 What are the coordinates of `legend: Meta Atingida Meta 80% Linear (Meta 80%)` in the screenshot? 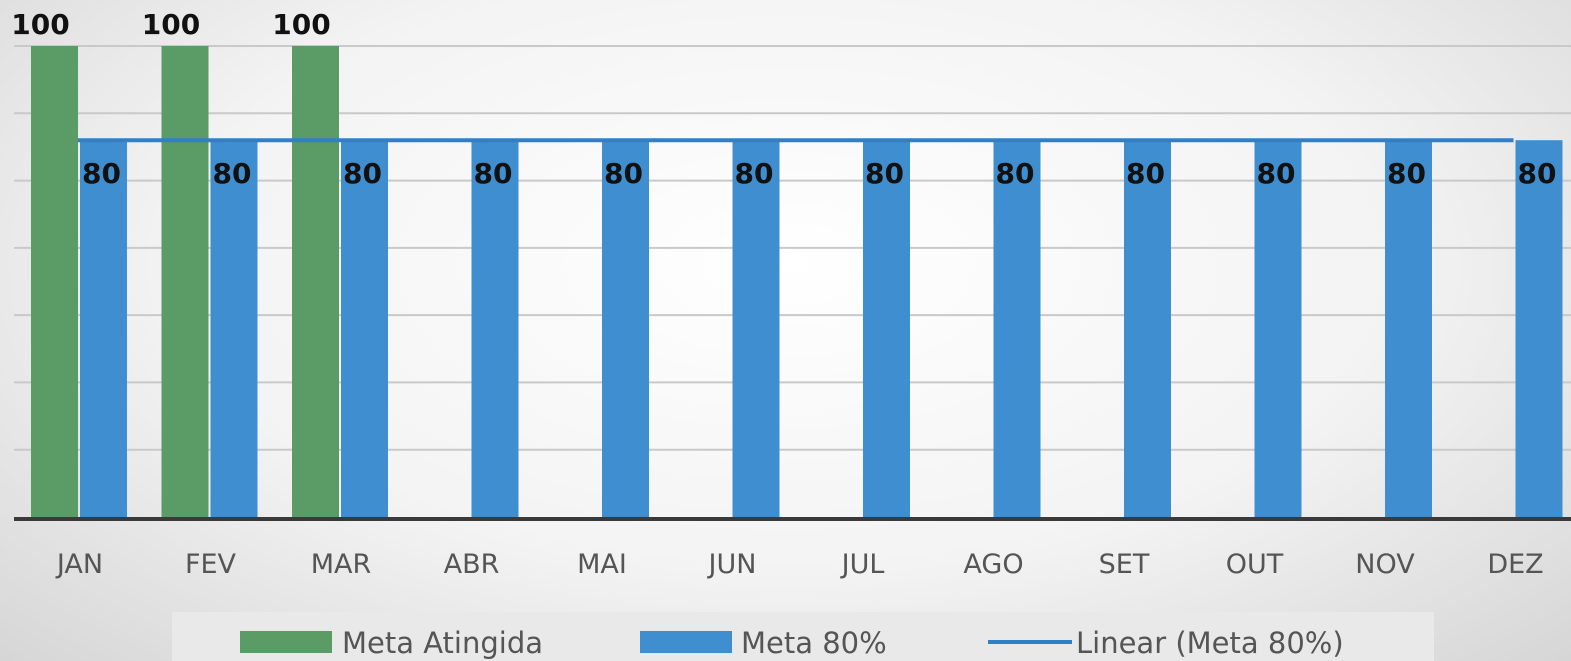 It's located at (792, 643).